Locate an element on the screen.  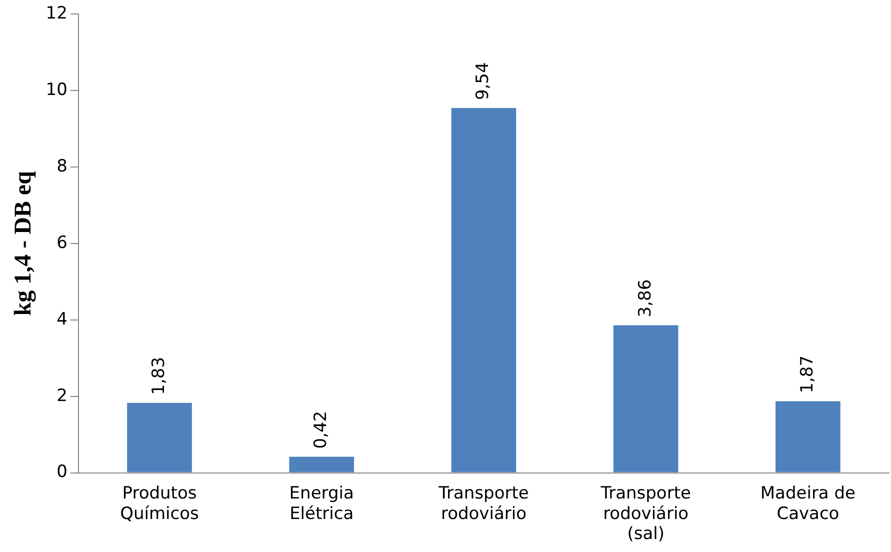
x-tick-label: Produtos Químicos is located at coordinates (160, 503).